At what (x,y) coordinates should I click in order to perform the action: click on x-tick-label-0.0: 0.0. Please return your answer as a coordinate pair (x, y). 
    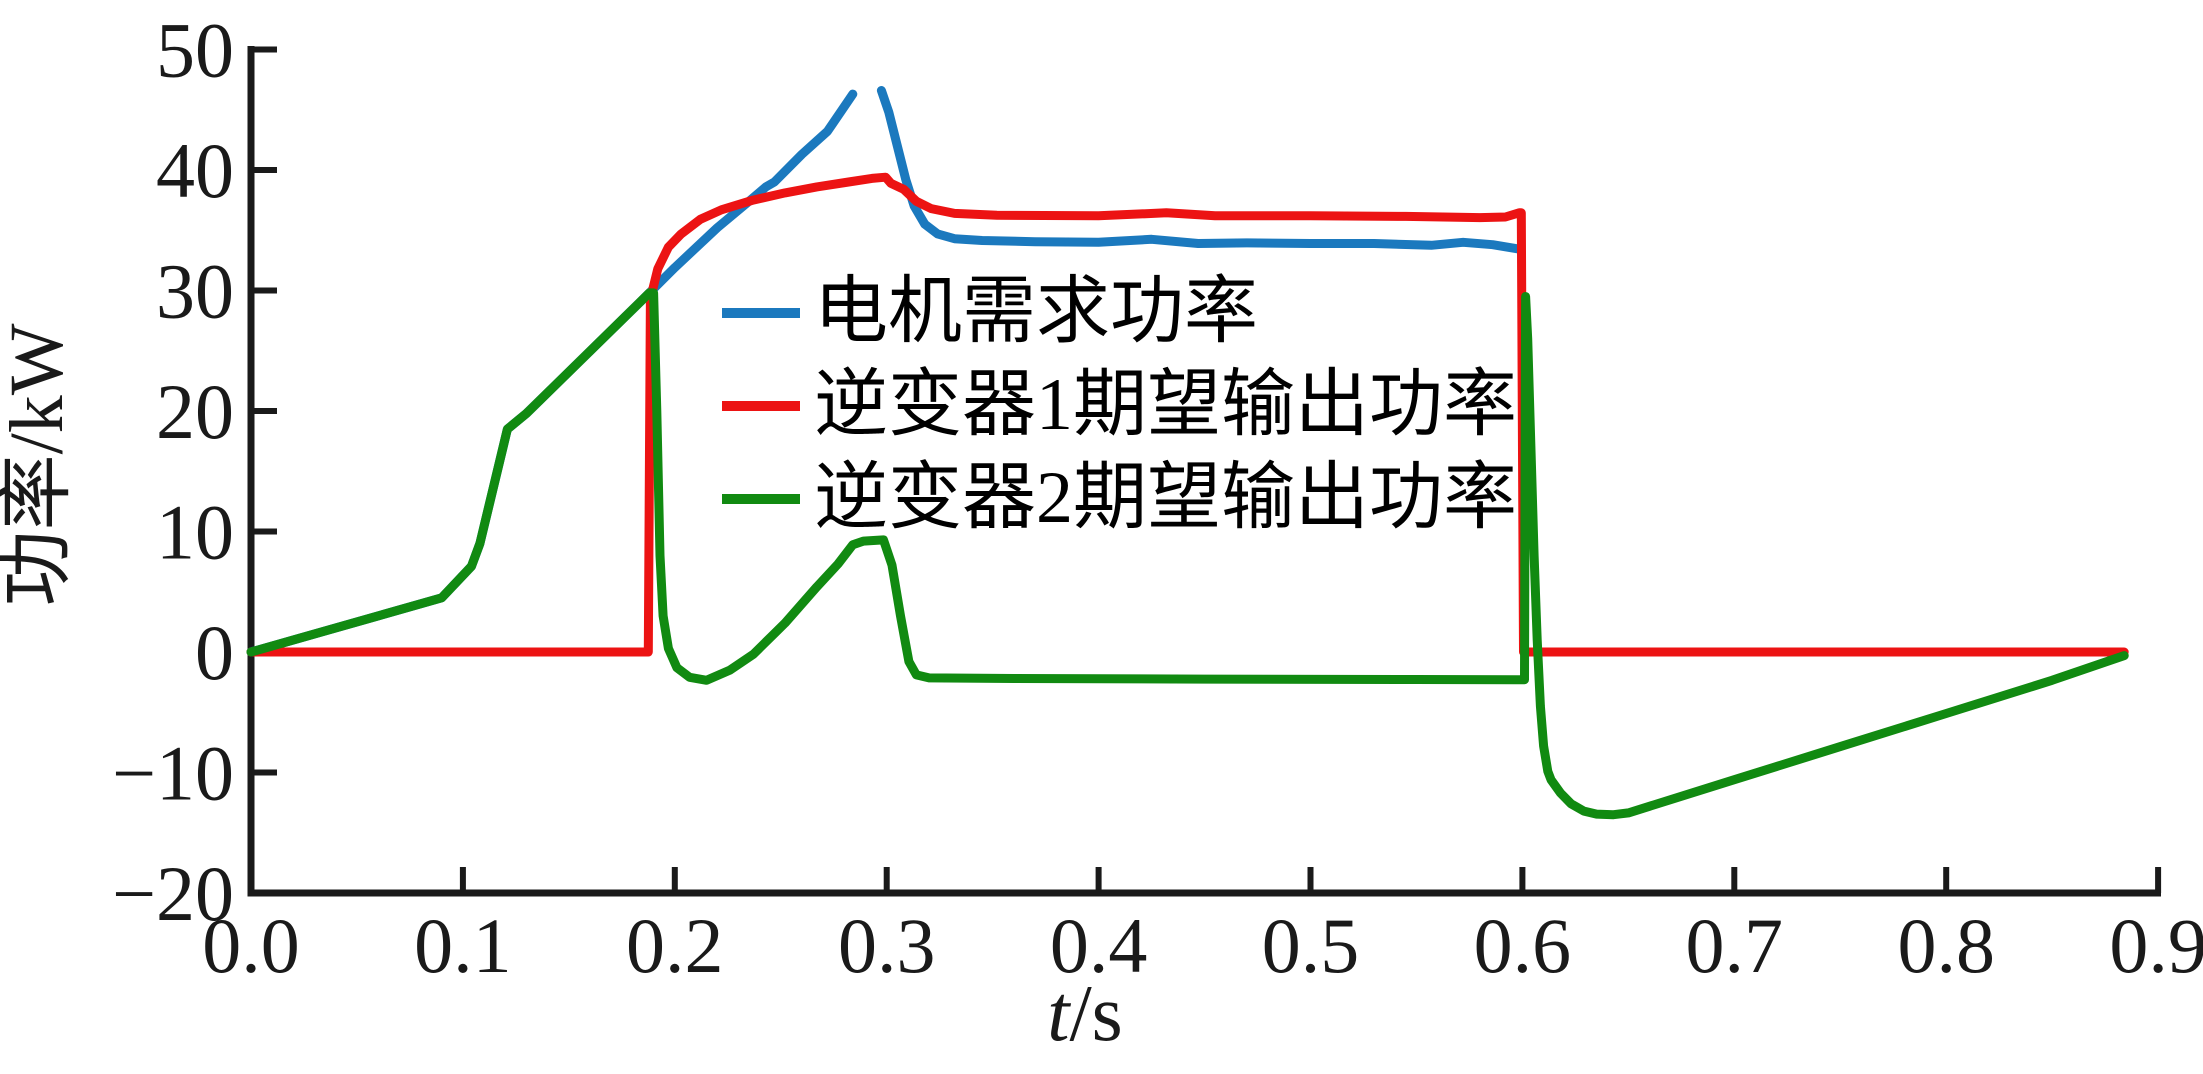
    Looking at the image, I should click on (251, 945).